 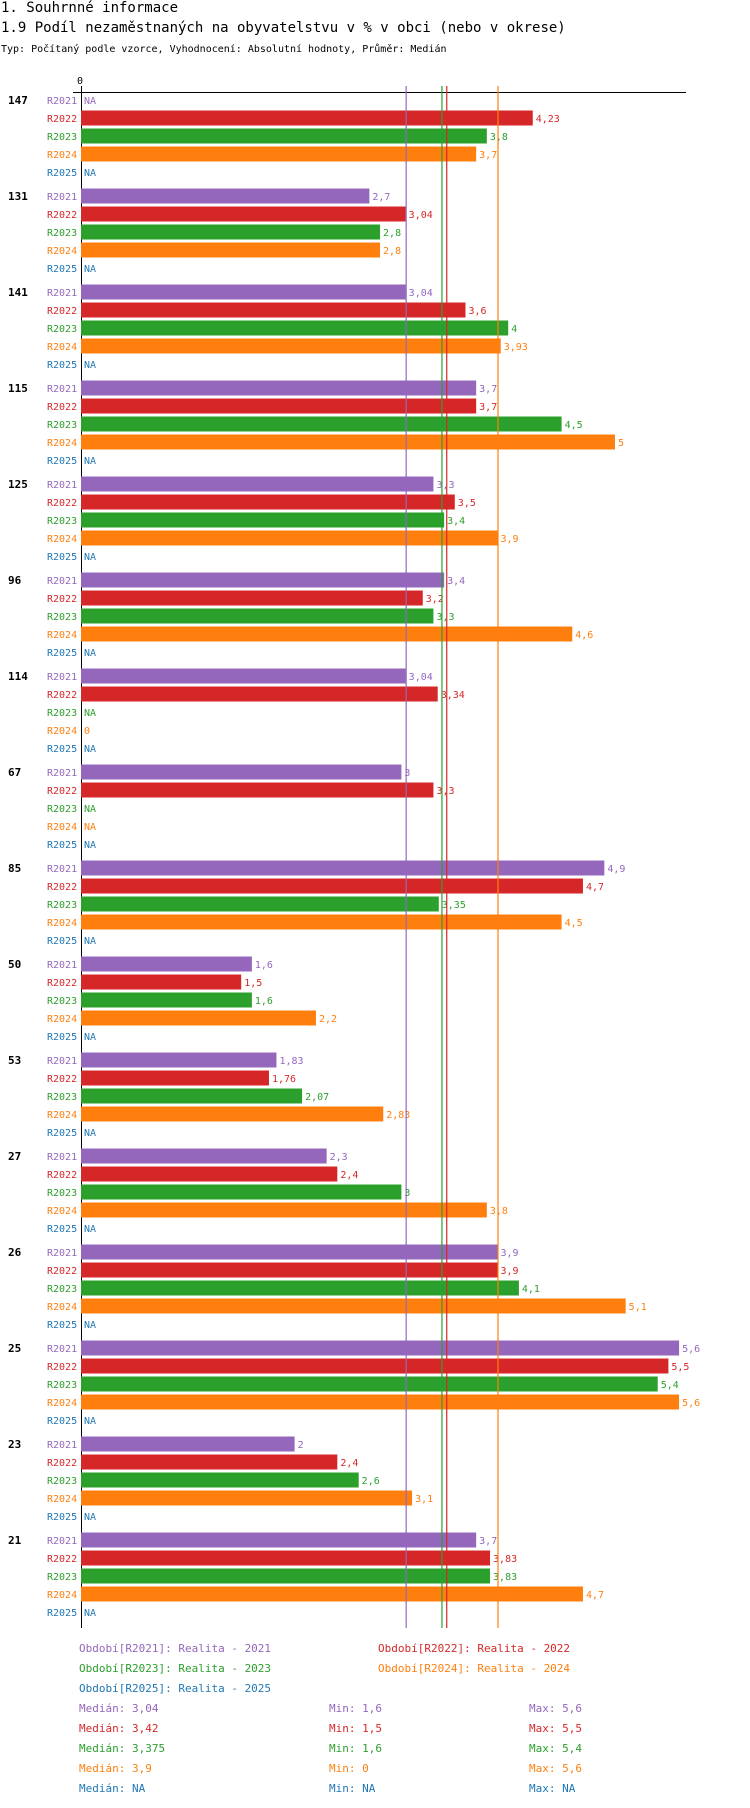 I want to click on stat-median: Medián: NA, so click(x=112, y=1788).